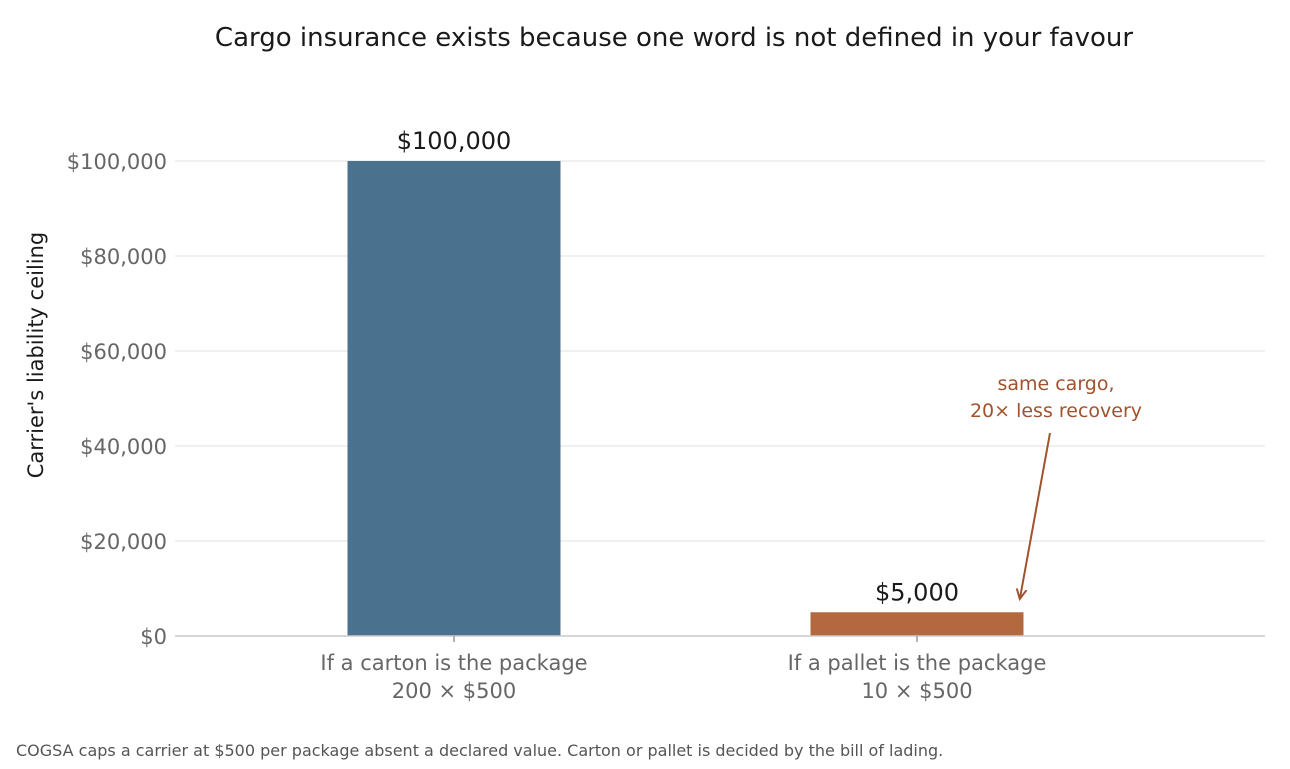 This screenshot has height=769, width=1290. I want to click on y-tick-label: $100,000, so click(117, 162).